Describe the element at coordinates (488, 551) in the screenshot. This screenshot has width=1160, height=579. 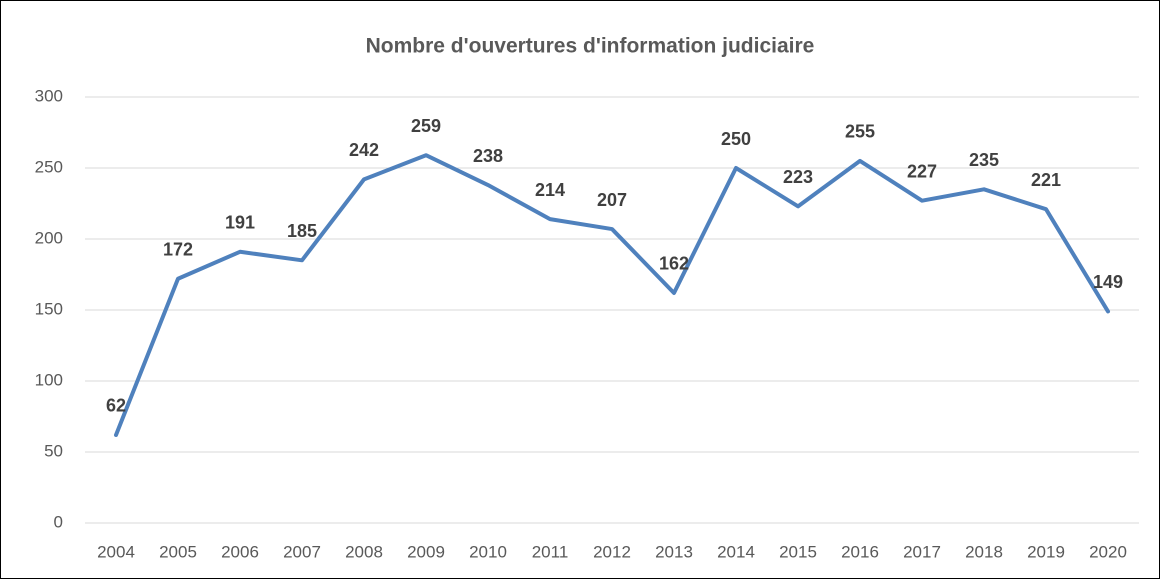
I see `x-tick-label: 2010` at that location.